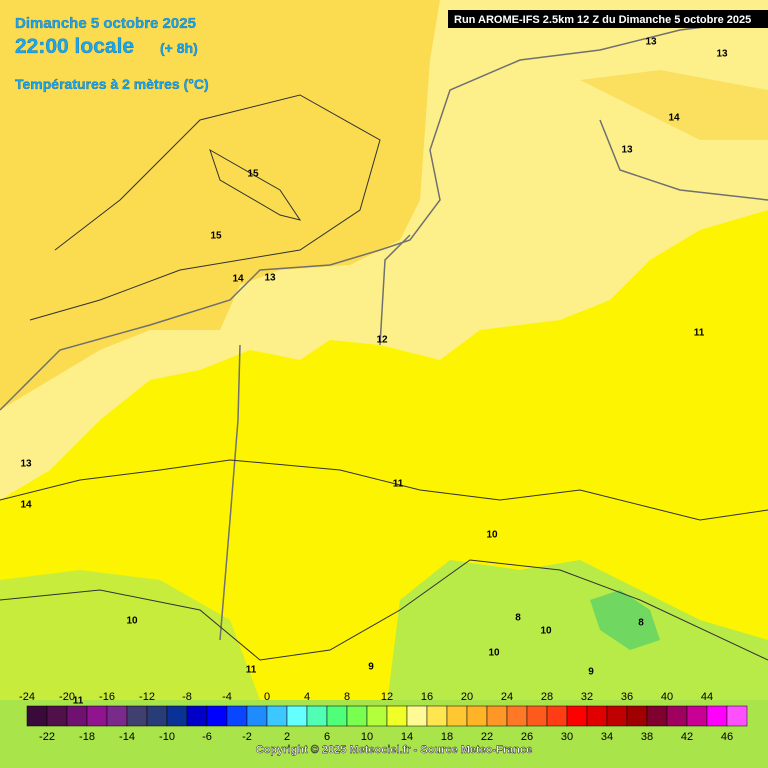 Image resolution: width=768 pixels, height=768 pixels. What do you see at coordinates (179, 48) in the screenshot?
I see `time-offset: (+ 8h)` at bounding box center [179, 48].